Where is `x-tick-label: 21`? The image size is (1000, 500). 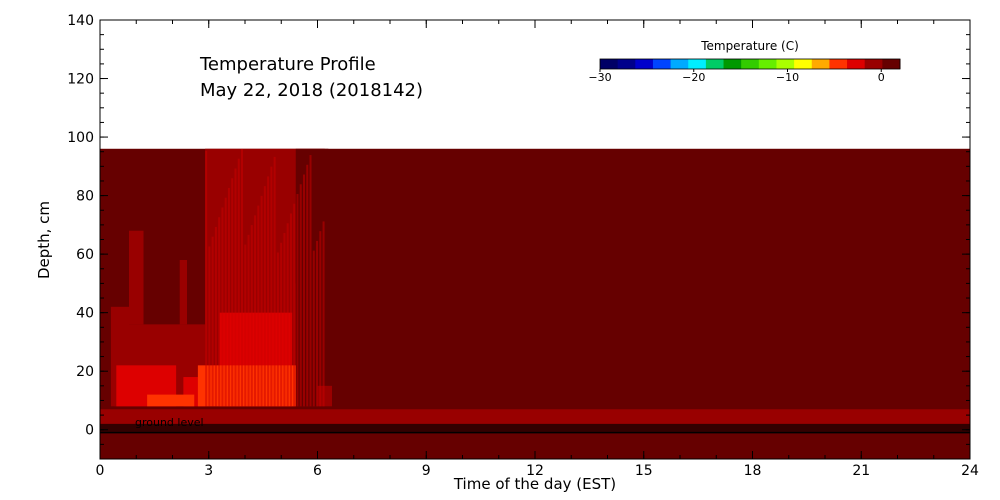 x-tick-label: 21 is located at coordinates (861, 471).